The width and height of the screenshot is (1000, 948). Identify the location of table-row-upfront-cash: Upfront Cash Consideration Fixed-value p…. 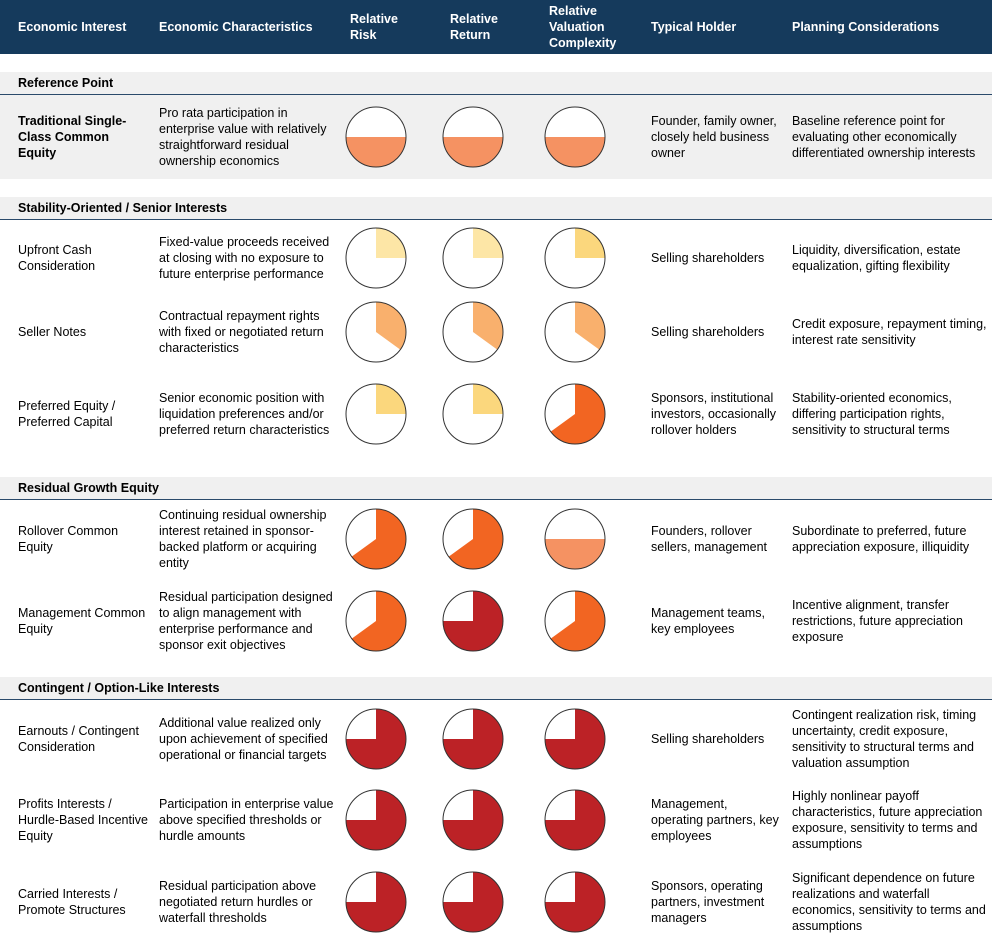
(496, 258).